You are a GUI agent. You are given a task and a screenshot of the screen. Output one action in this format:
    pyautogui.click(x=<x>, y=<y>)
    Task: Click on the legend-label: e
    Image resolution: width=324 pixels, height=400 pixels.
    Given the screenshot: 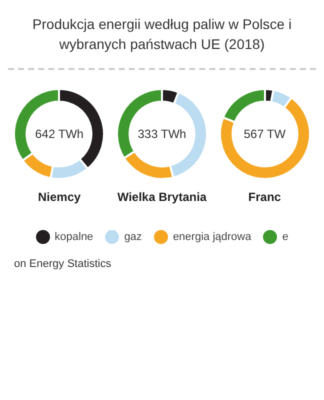 What is the action you would take?
    pyautogui.click(x=285, y=237)
    